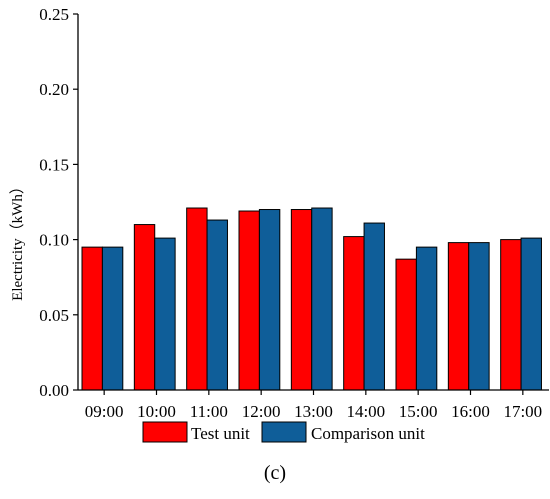 The image size is (550, 499). What do you see at coordinates (418, 411) in the screenshot?
I see `x-tick-label: 15:00` at bounding box center [418, 411].